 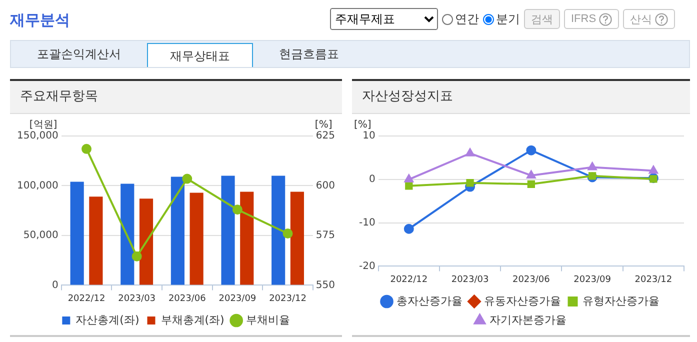 What do you see at coordinates (326, 236) in the screenshot?
I see `y2-tick-label: 575` at bounding box center [326, 236].